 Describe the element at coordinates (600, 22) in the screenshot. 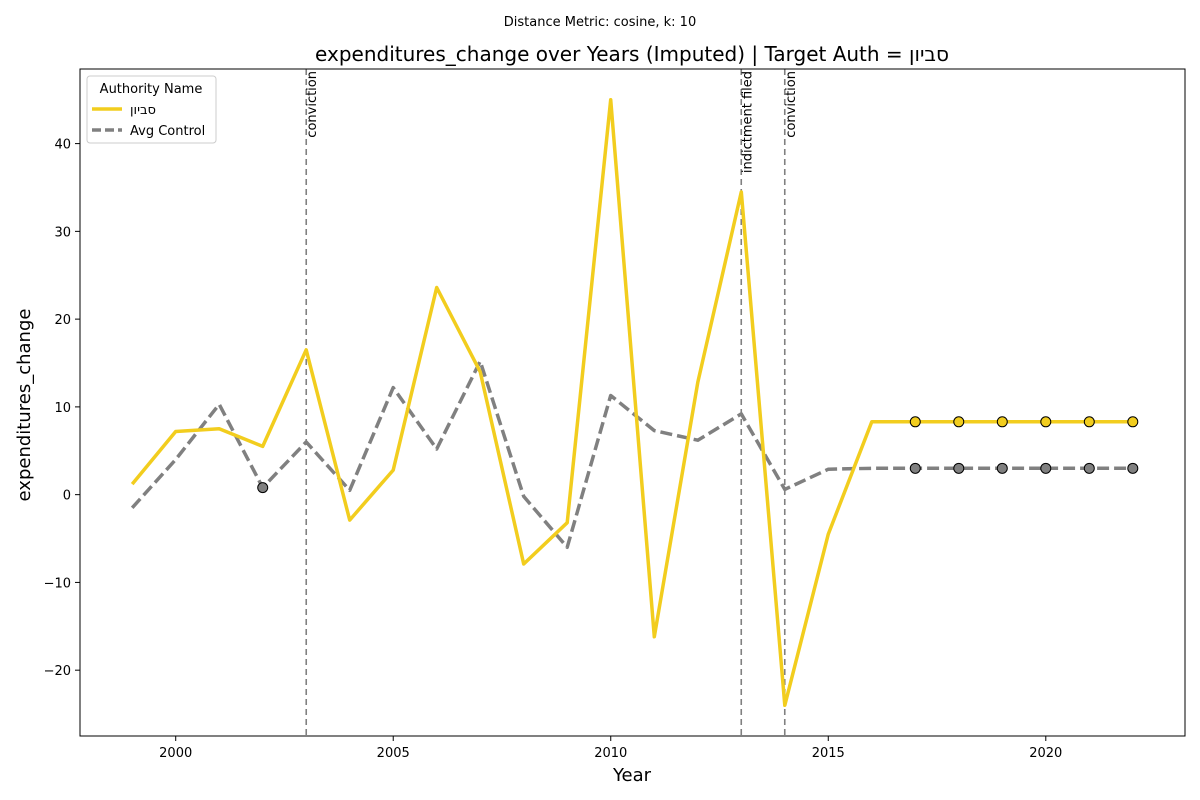

I see `chart-suptitle: Distance Metric: cosine, k: 10` at that location.